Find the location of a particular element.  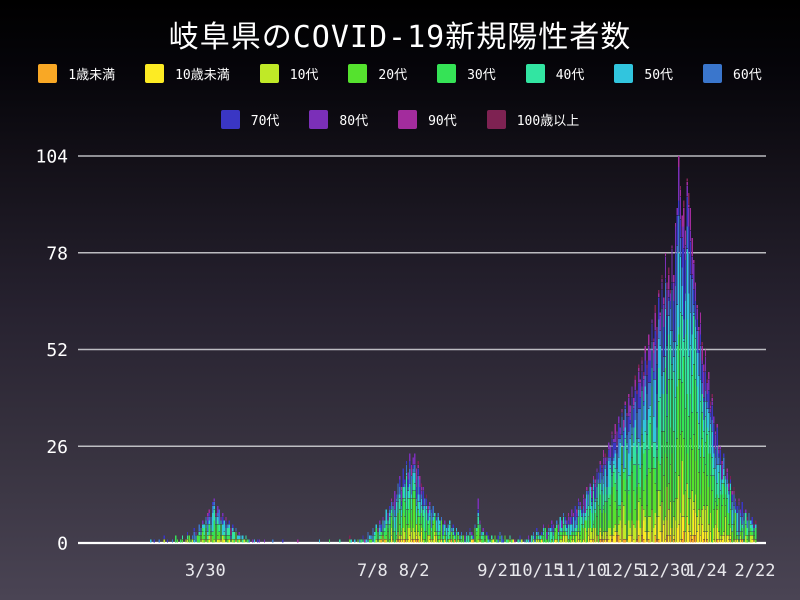

x-tick-label-7-8: 7/8 is located at coordinates (372, 571).